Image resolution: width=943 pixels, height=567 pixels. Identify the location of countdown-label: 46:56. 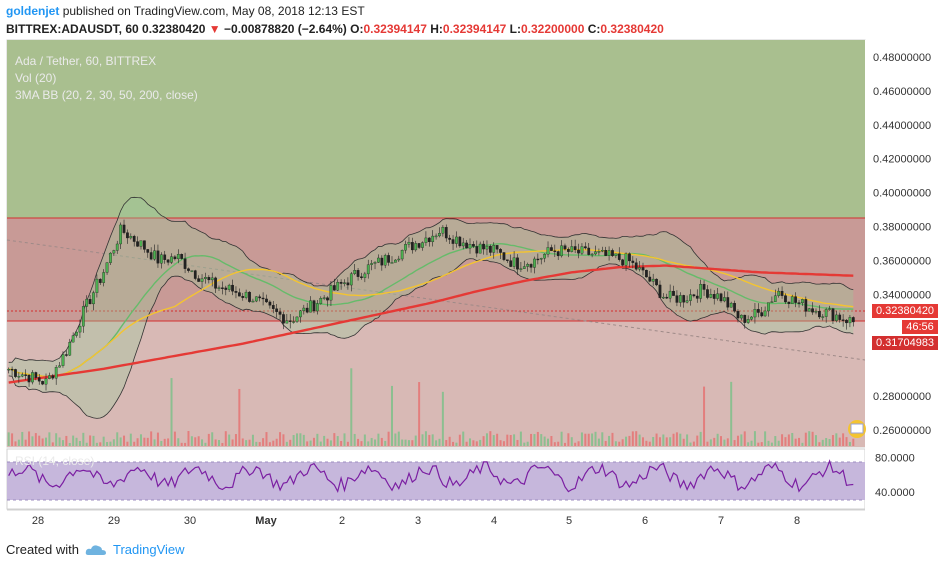
(920, 327).